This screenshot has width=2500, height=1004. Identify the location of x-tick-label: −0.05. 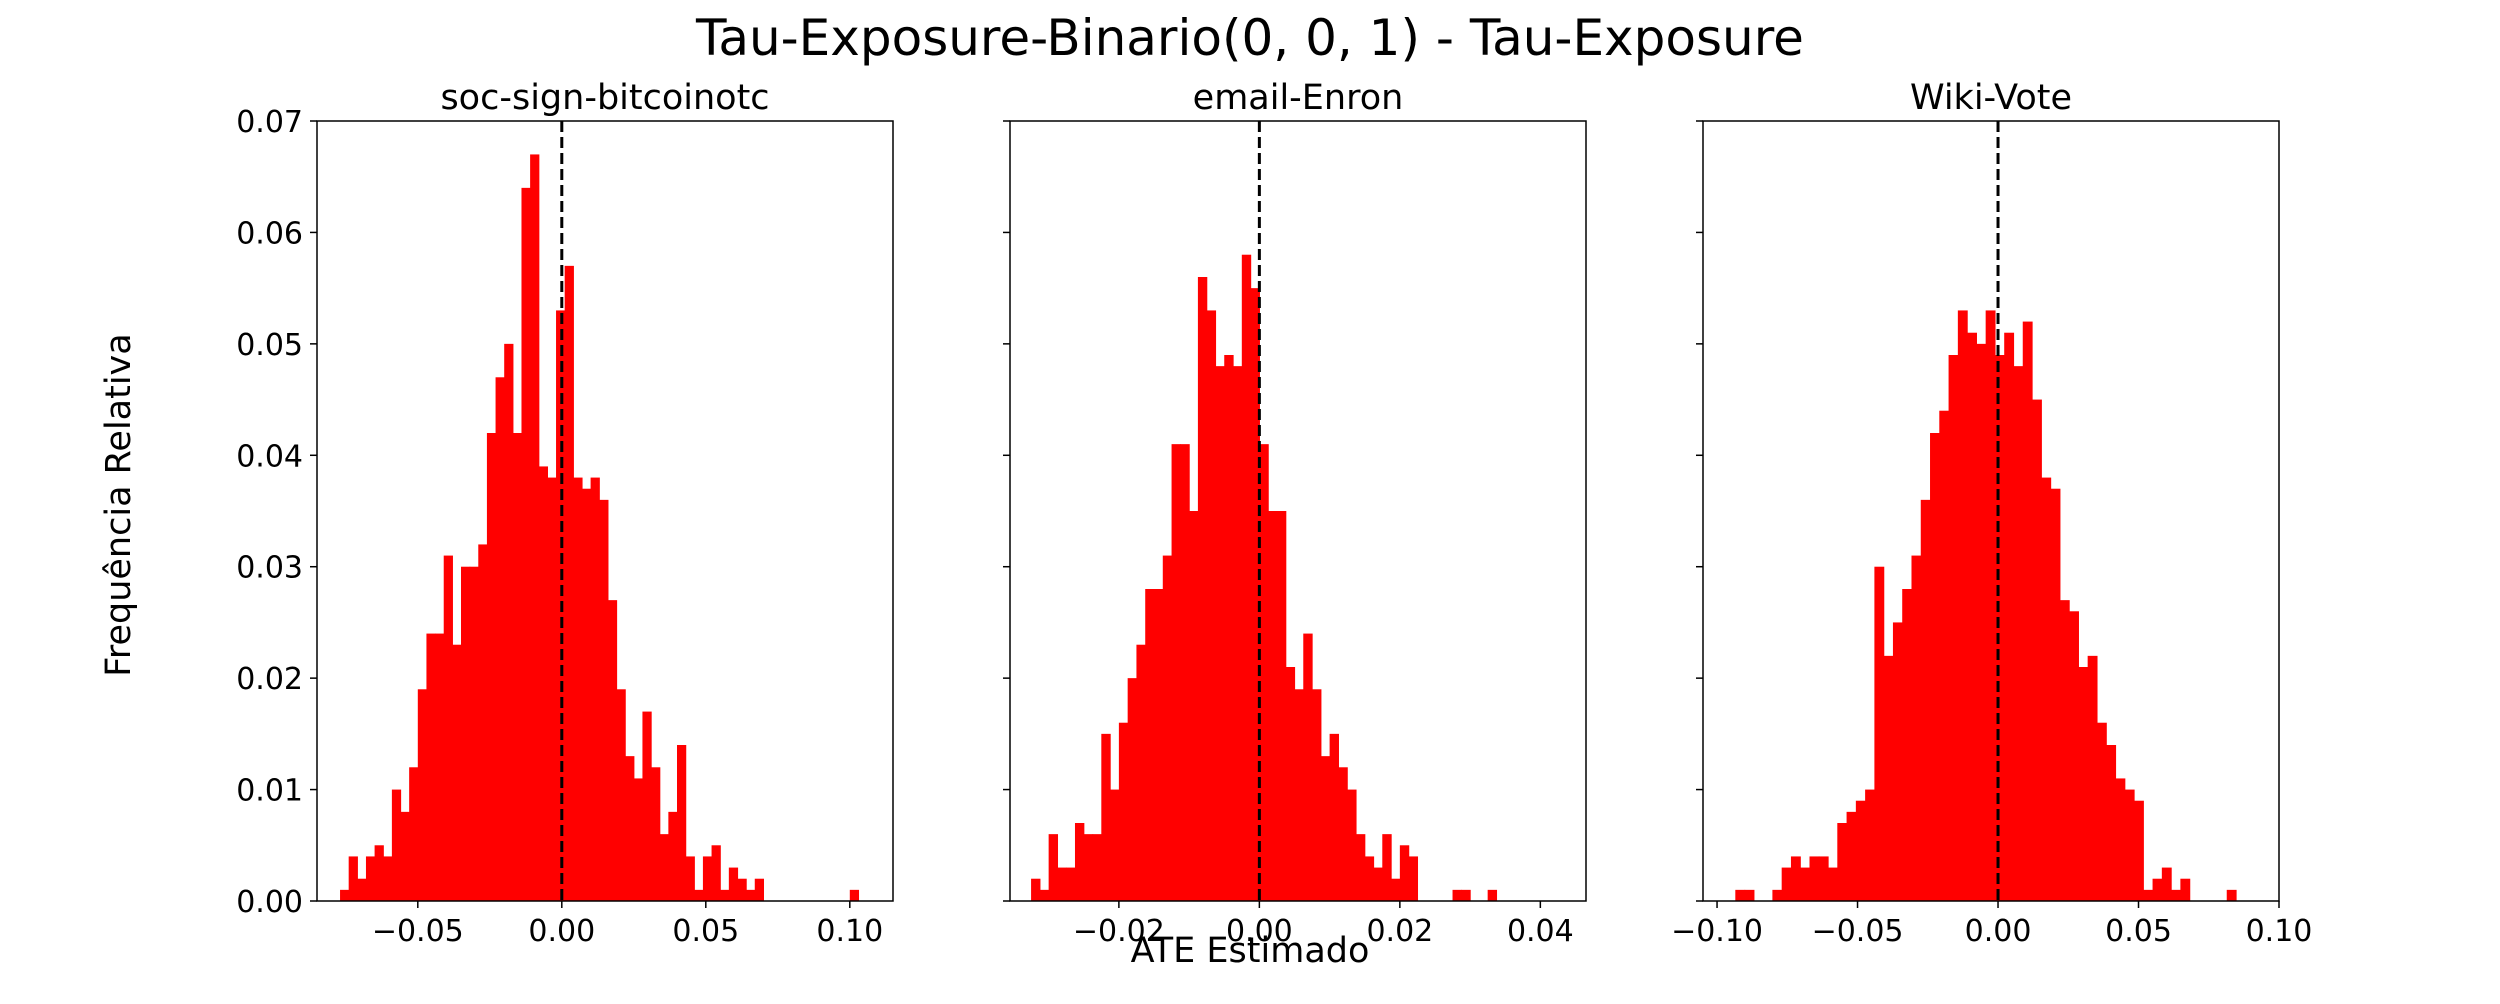
(418, 931).